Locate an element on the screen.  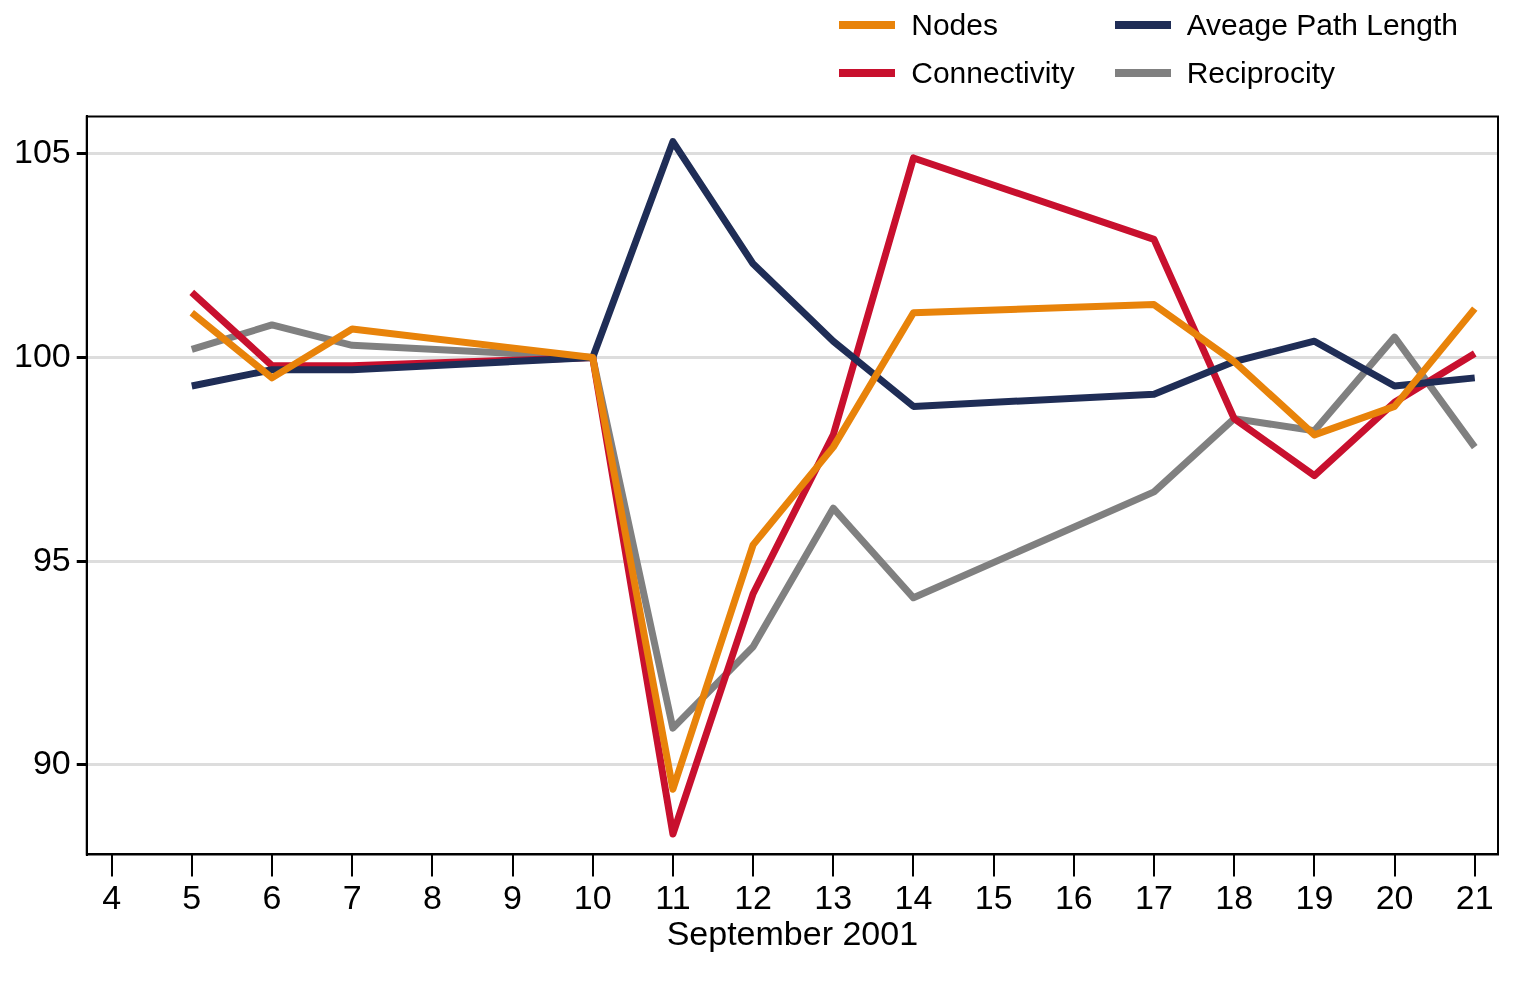
x-tick-label: 8 is located at coordinates (432, 897).